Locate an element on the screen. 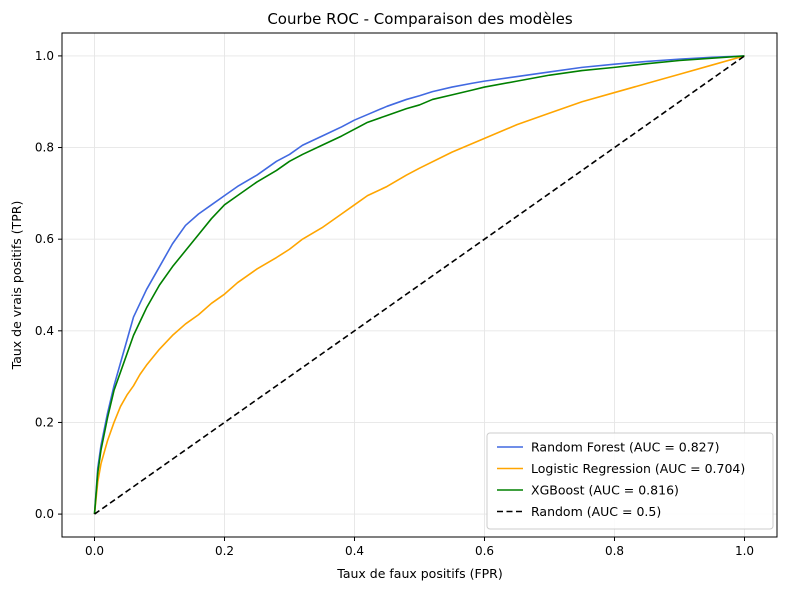  x-axis-label: Taux de faux positifs (FPR) is located at coordinates (419, 573).